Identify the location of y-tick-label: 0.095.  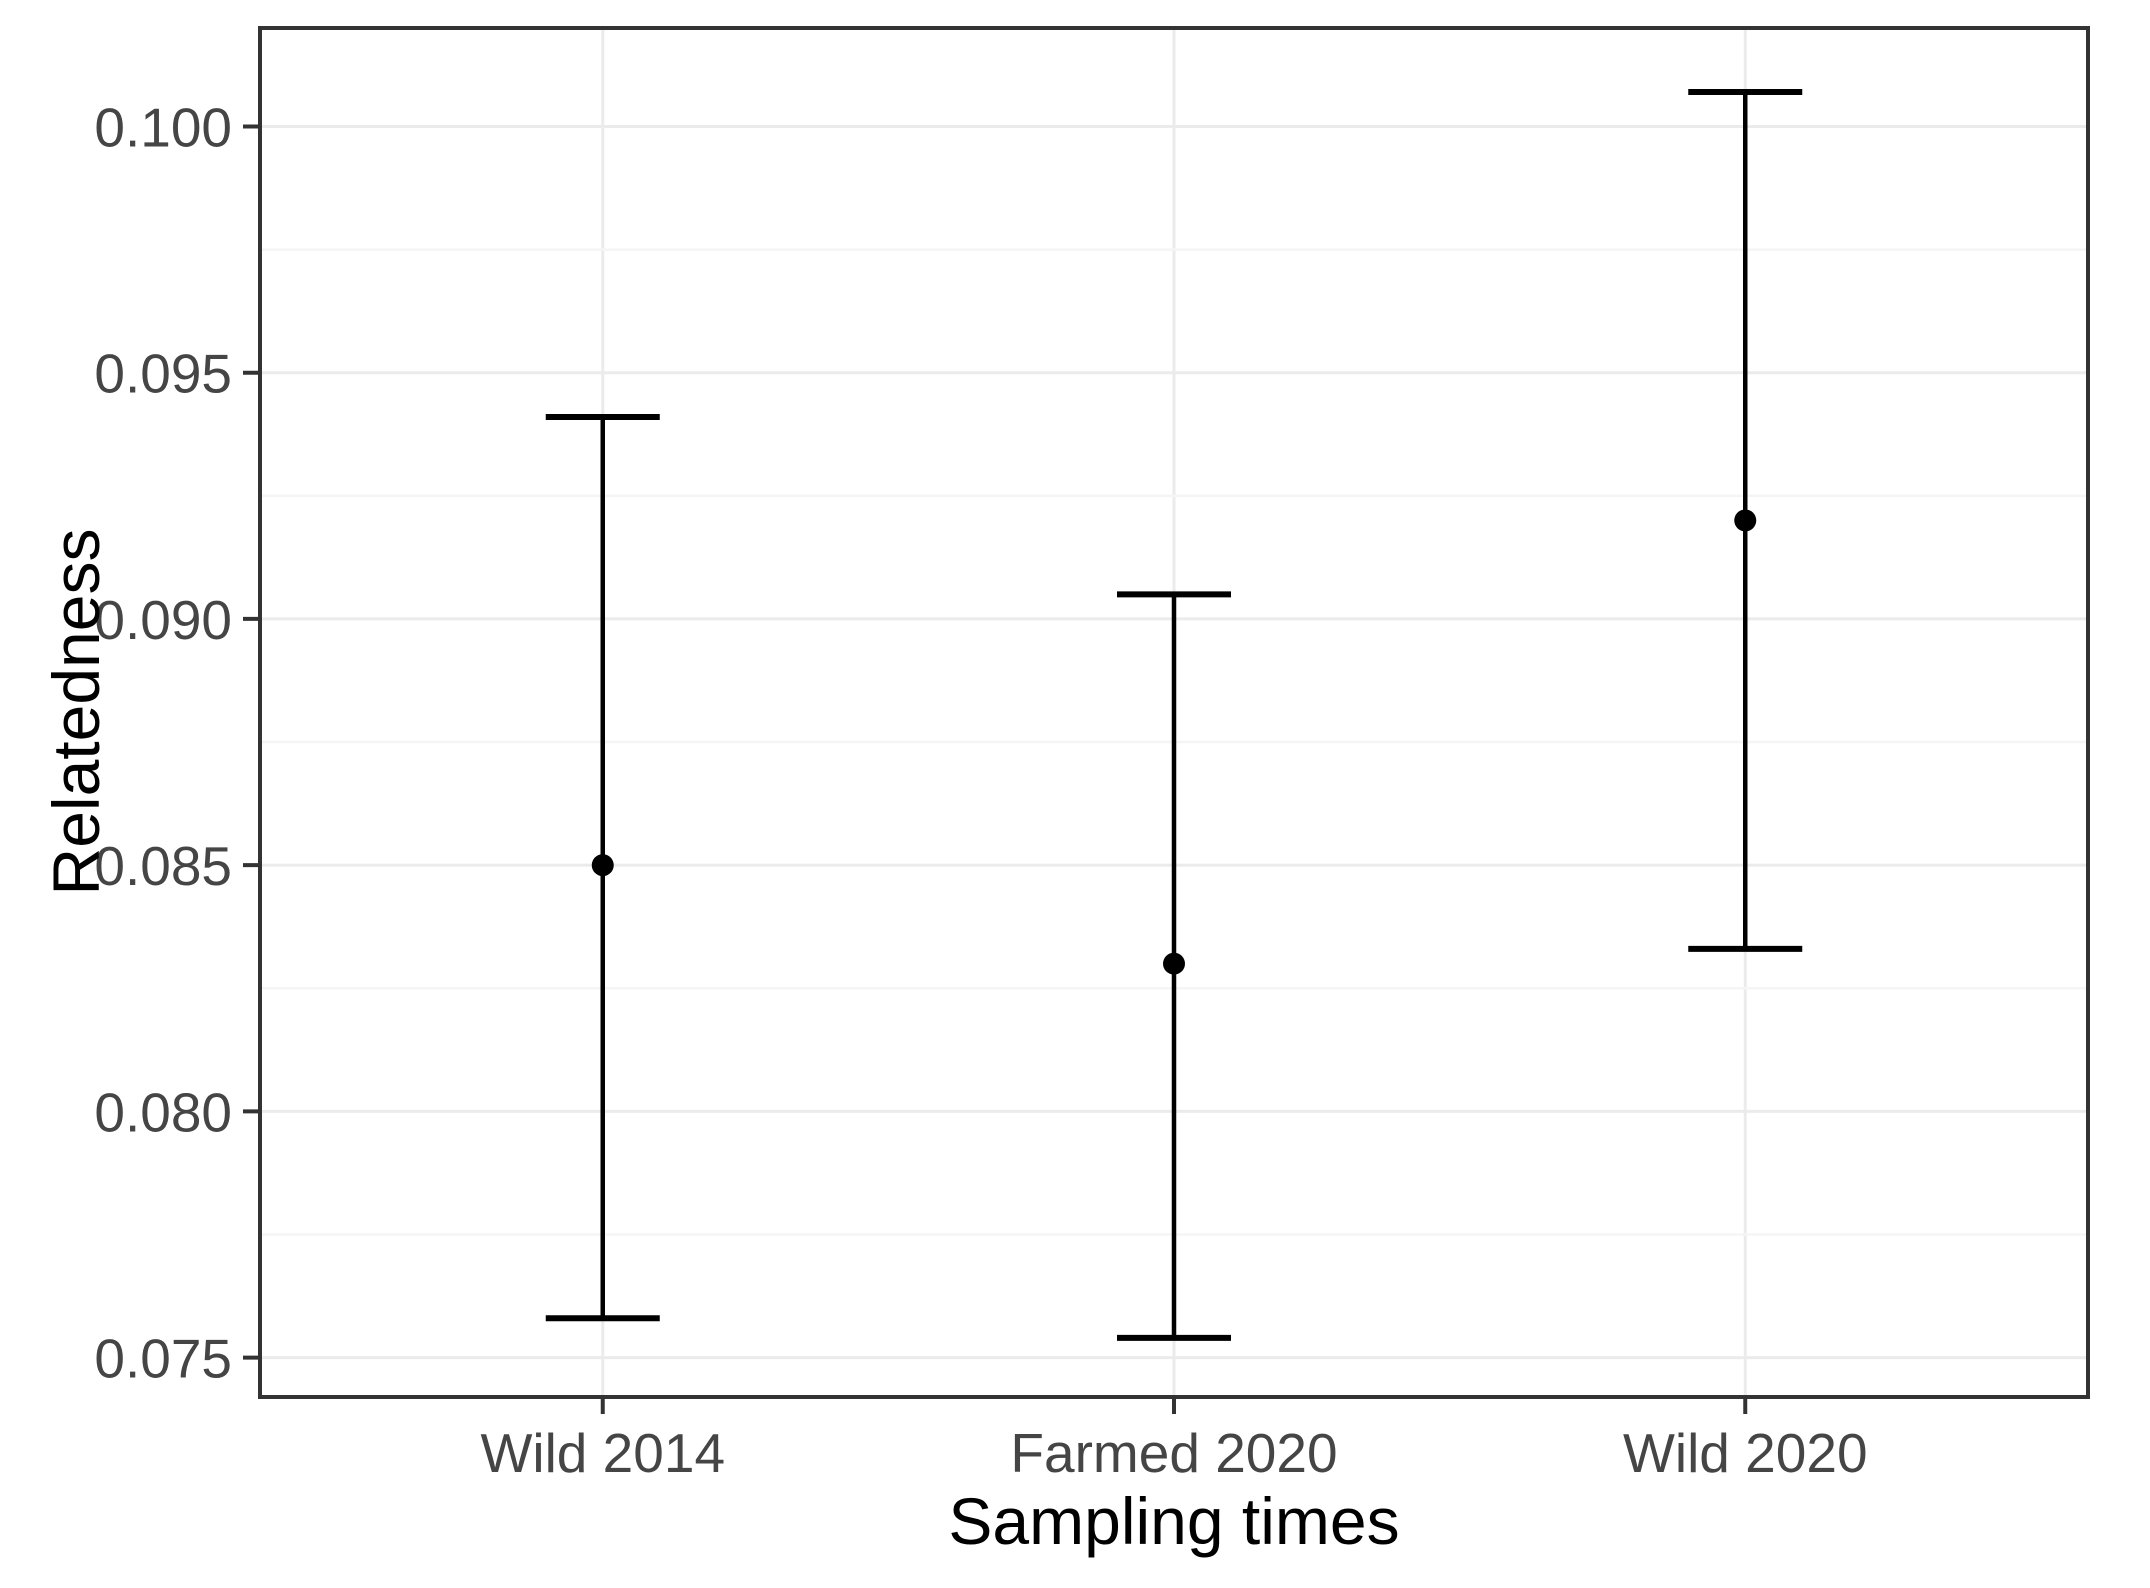
(163, 374).